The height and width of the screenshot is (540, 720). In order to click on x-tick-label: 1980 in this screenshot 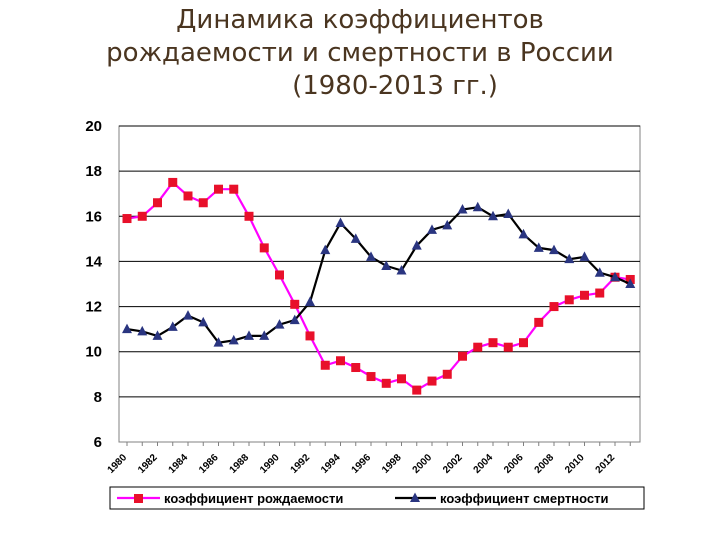, I will do `click(118, 464)`.